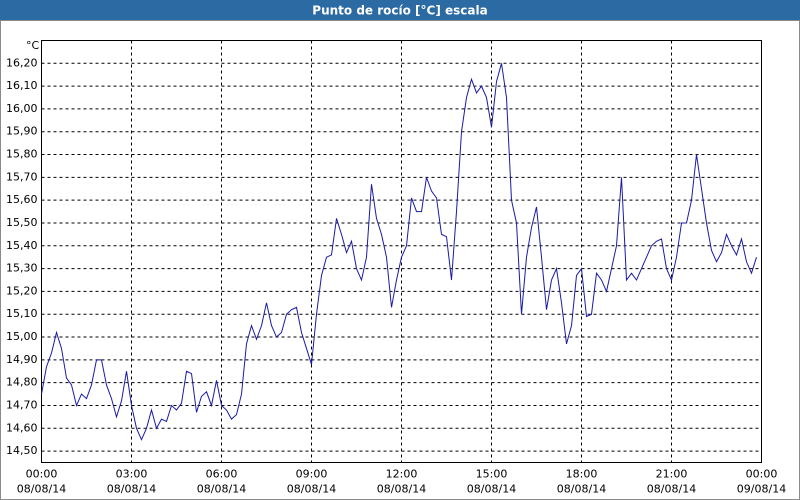  I want to click on y-tick-label: 15,90, so click(22, 131).